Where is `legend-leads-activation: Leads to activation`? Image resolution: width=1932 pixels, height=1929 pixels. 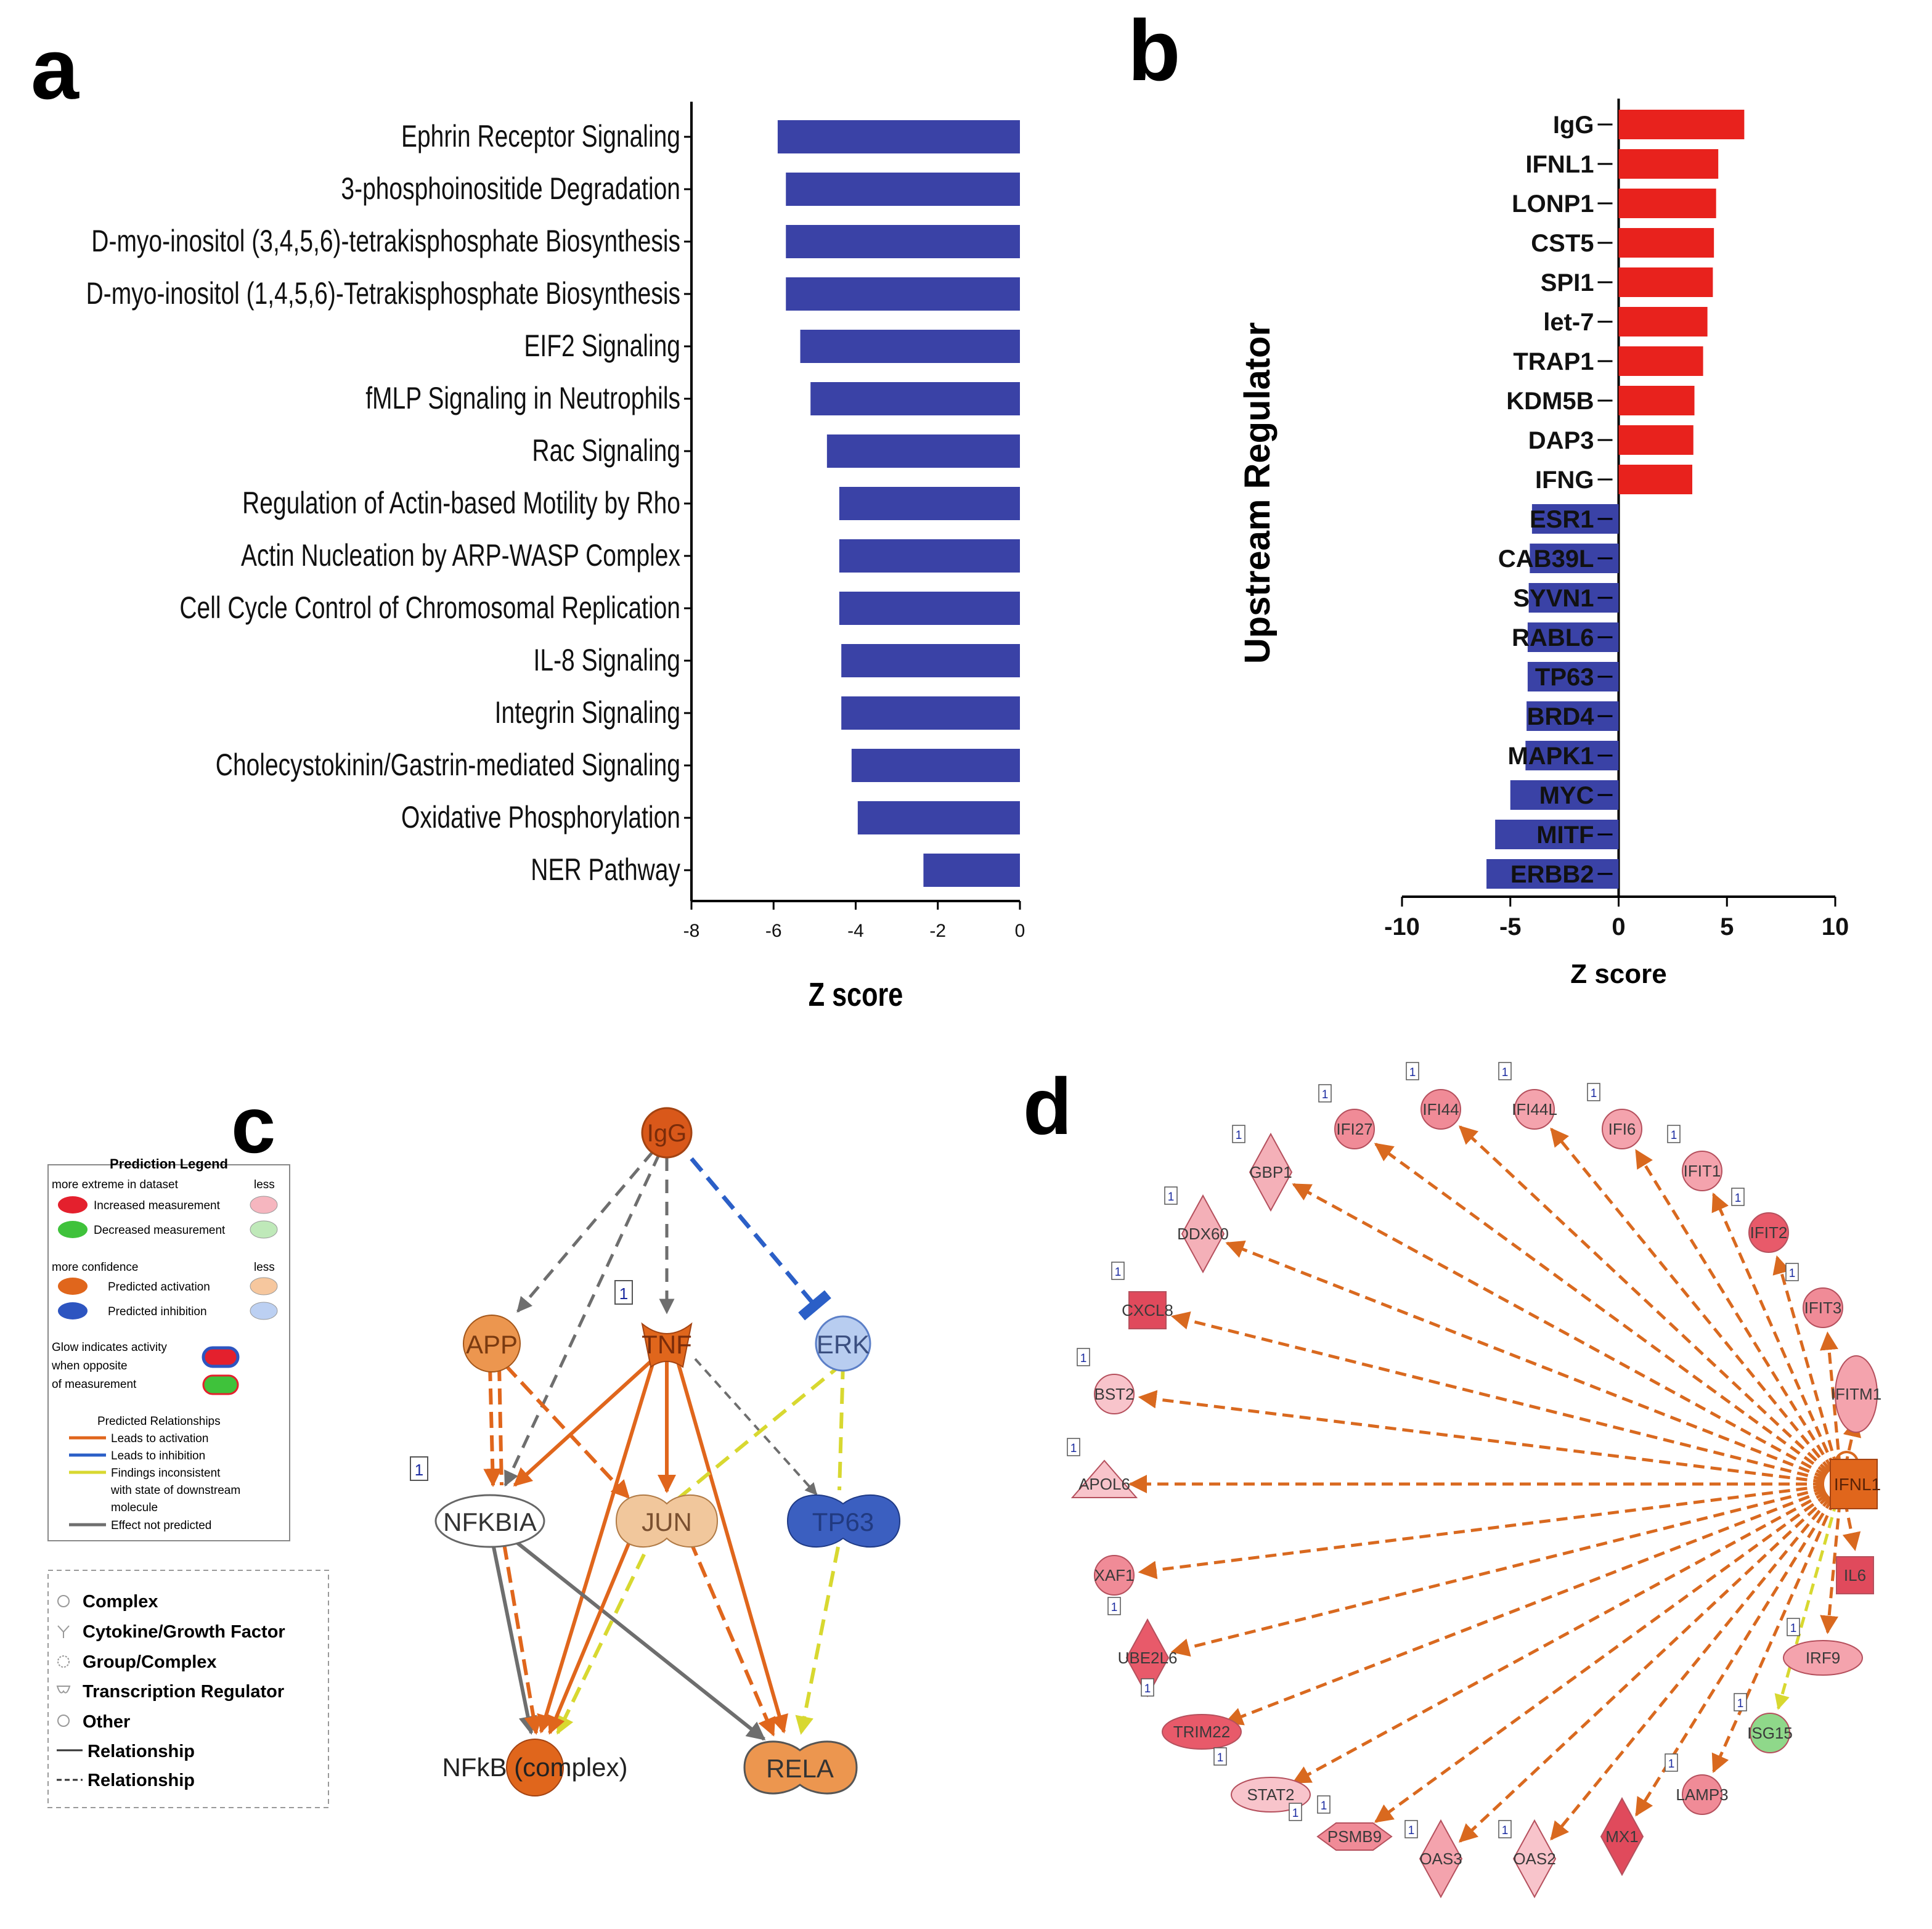
legend-leads-activation: Leads to activation is located at coordinates (159, 1439).